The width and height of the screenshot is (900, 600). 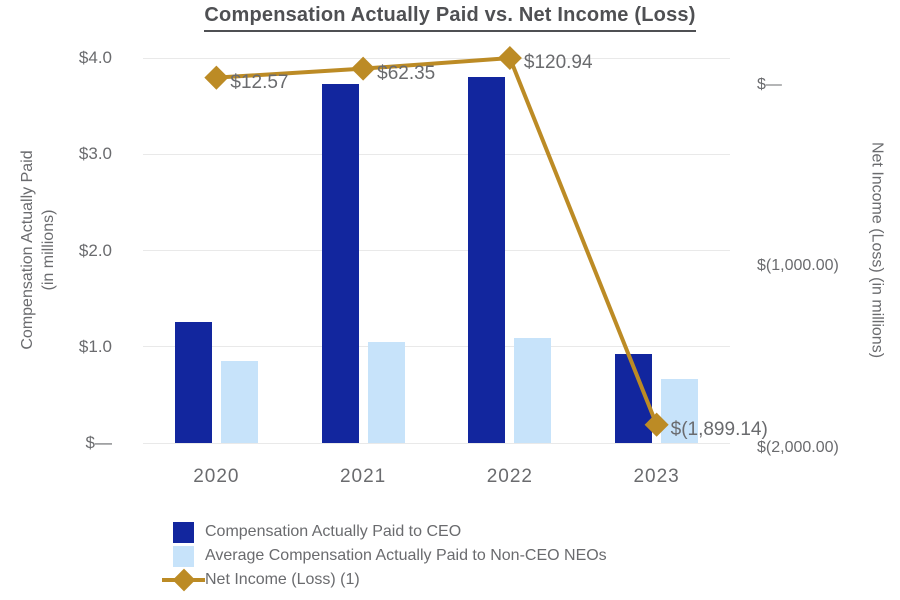 What do you see at coordinates (216, 77) in the screenshot?
I see `net-income-marker-2020` at bounding box center [216, 77].